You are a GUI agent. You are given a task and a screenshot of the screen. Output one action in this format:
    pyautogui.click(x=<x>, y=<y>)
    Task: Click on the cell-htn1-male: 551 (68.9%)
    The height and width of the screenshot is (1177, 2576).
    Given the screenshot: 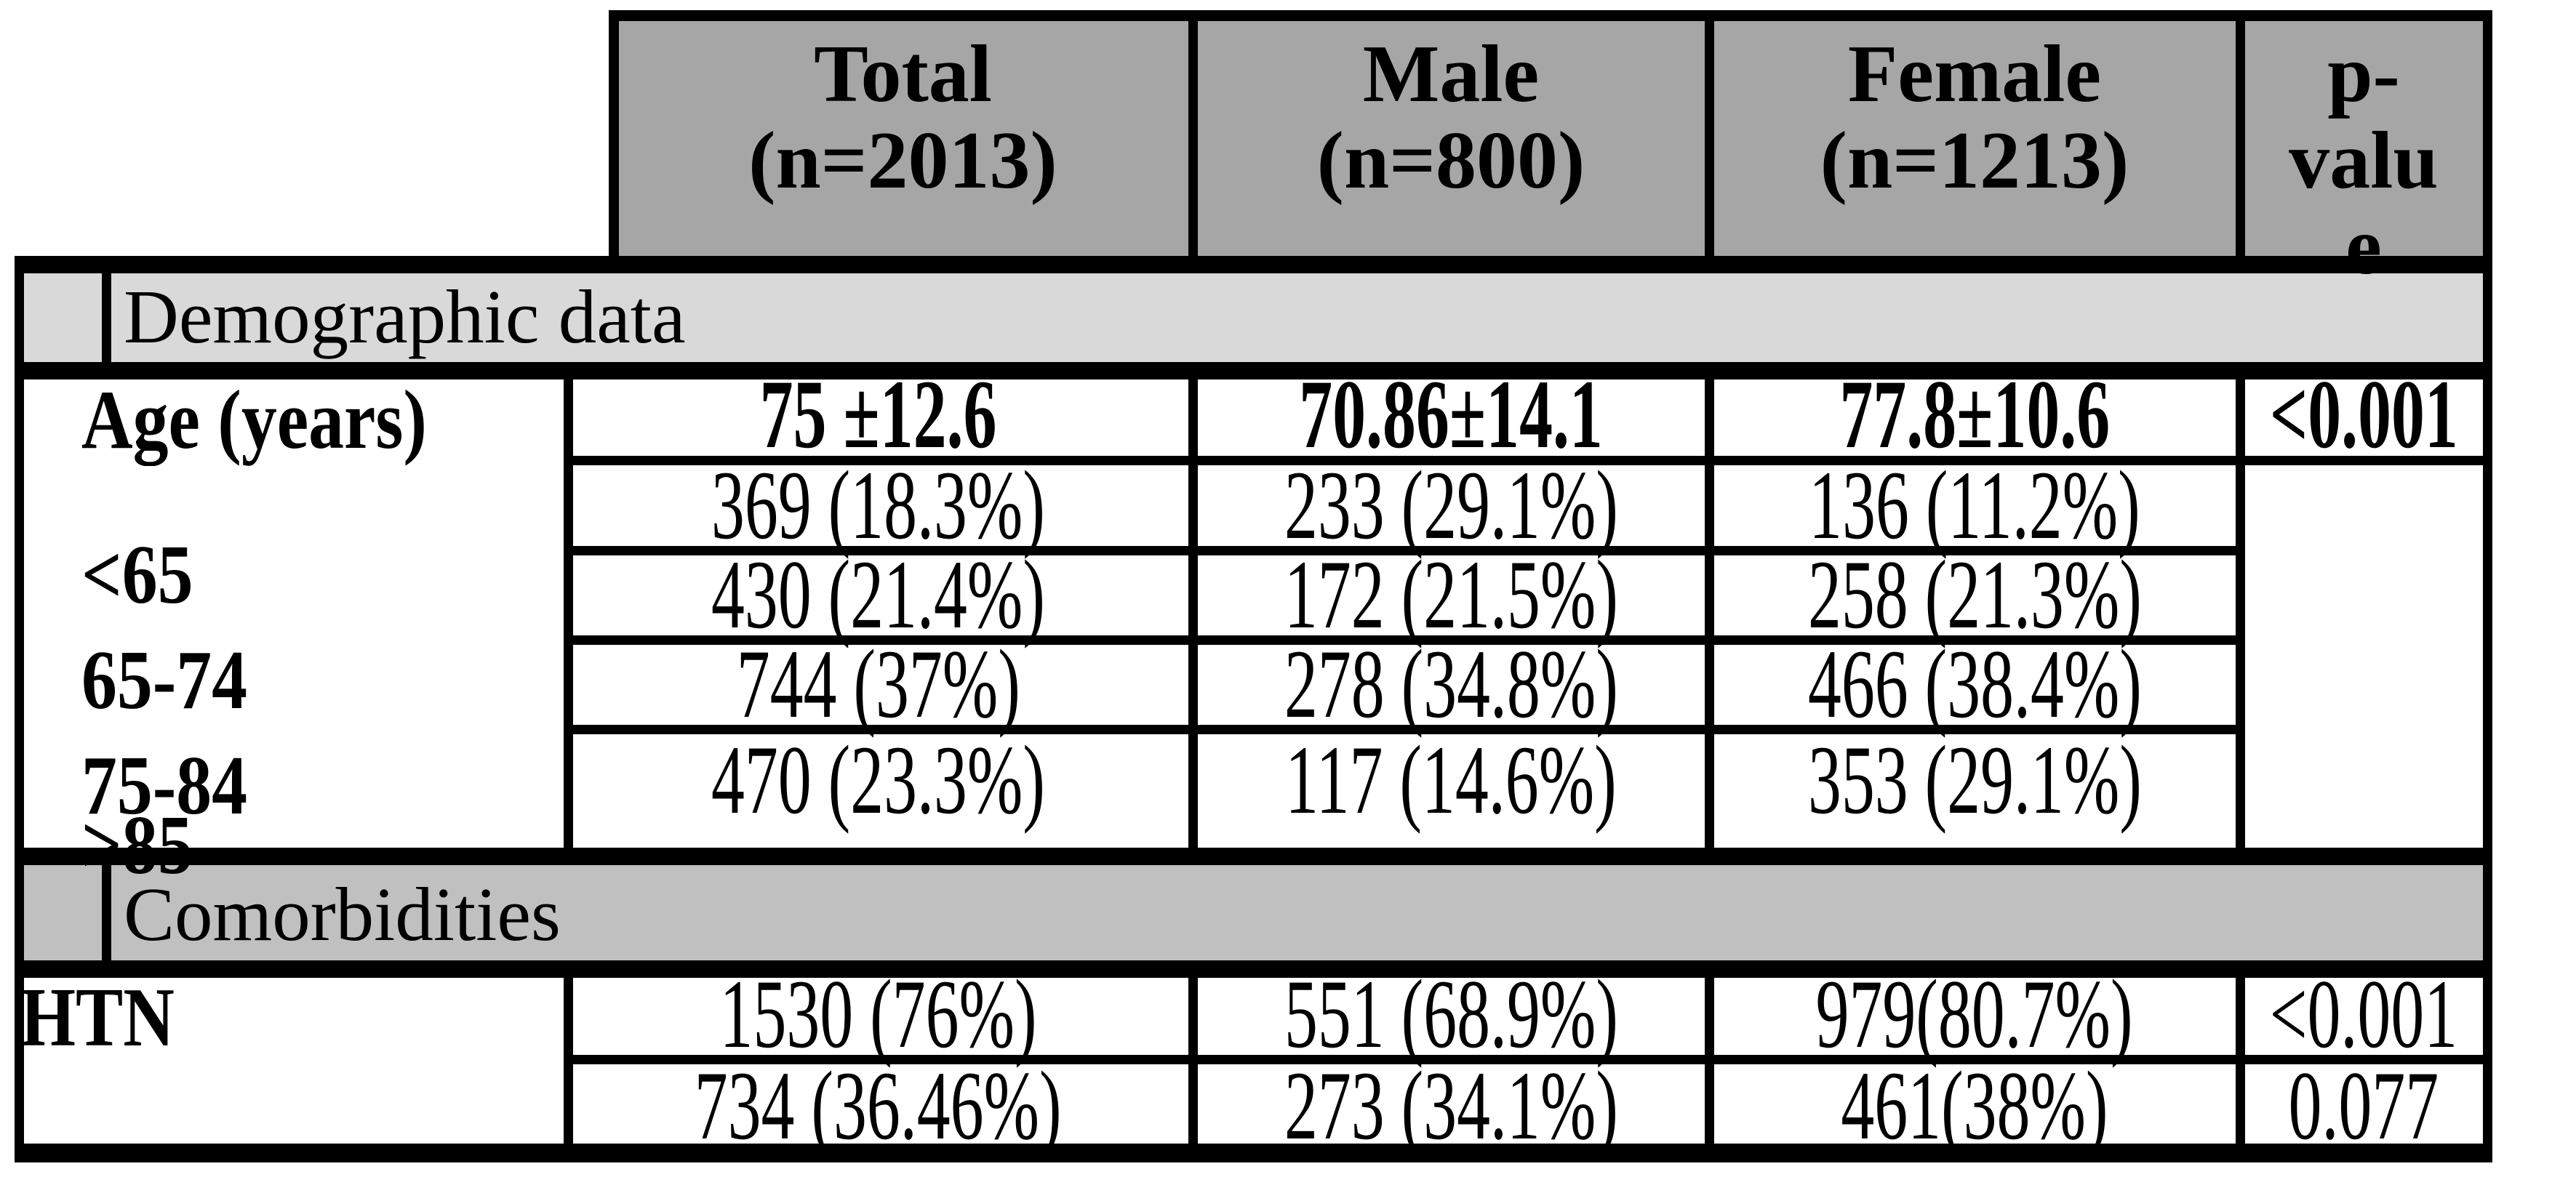 What is the action you would take?
    pyautogui.click(x=1451, y=1014)
    